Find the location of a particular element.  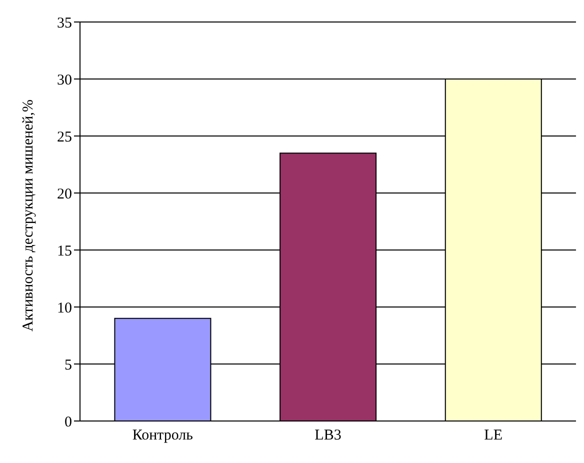

y-tick-label: 20 is located at coordinates (64, 194).